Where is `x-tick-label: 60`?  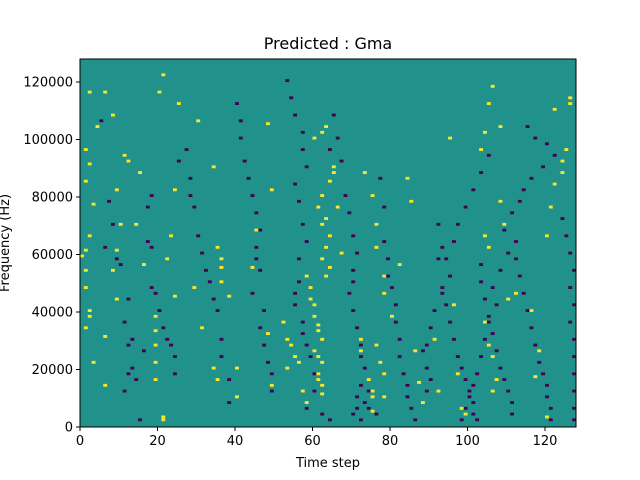
x-tick-label: 60 is located at coordinates (312, 441).